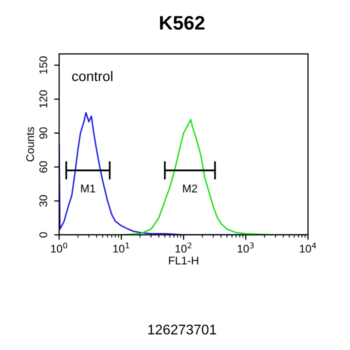 This screenshot has width=350, height=350. I want to click on x-tick-label: 10$^{3}$, so click(246, 247).